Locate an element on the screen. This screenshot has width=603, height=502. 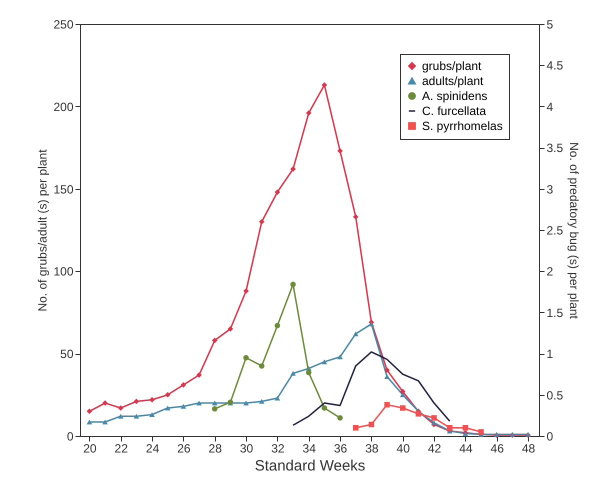
x-tick-label: 44 is located at coordinates (466, 449).